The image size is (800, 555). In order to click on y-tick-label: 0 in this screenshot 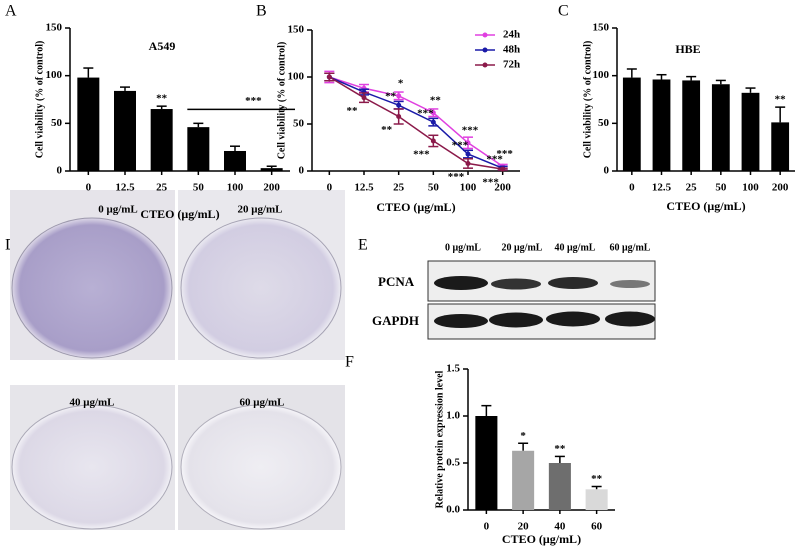, I will do `click(60, 171)`.